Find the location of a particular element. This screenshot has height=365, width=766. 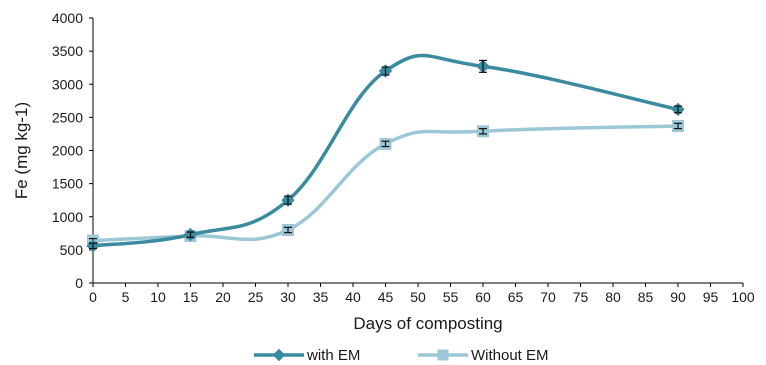

x-tick-label: 15 is located at coordinates (191, 297).